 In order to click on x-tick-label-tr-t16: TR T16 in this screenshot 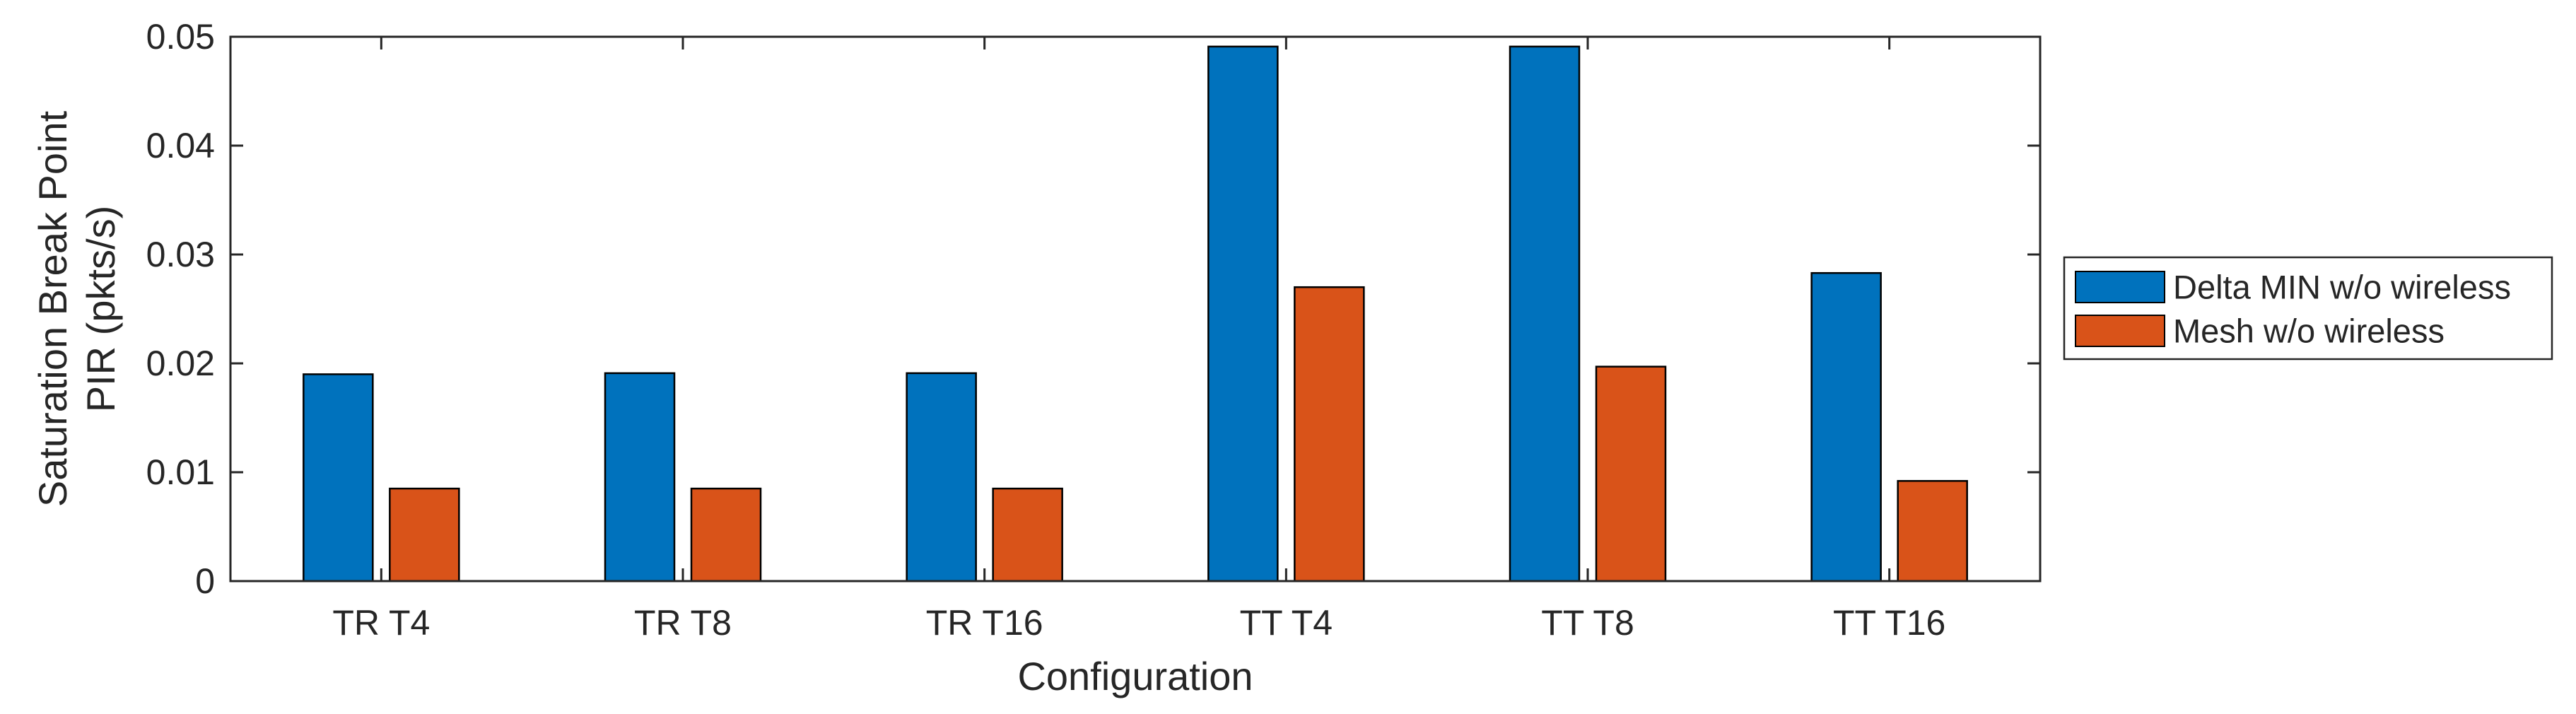, I will do `click(984, 623)`.